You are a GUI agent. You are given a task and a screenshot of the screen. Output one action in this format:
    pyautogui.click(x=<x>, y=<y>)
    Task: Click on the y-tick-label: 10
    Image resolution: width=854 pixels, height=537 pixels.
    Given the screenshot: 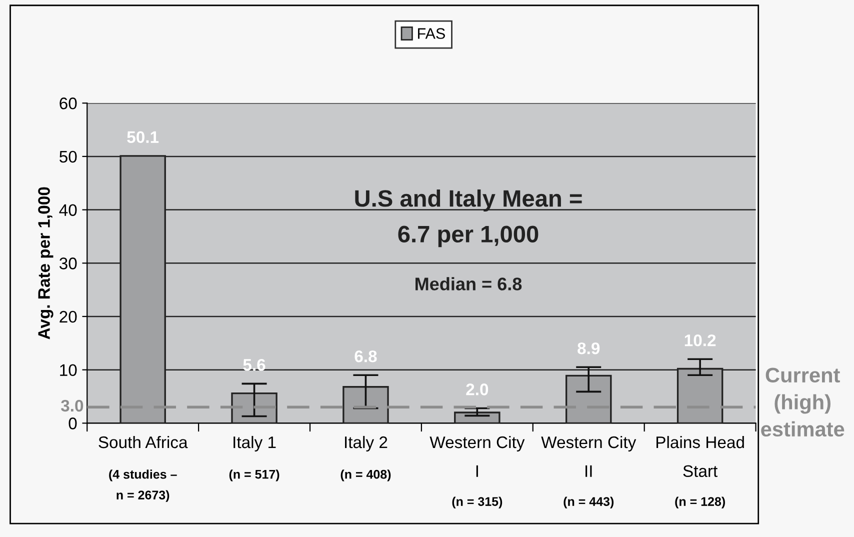 What is the action you would take?
    pyautogui.click(x=68, y=370)
    